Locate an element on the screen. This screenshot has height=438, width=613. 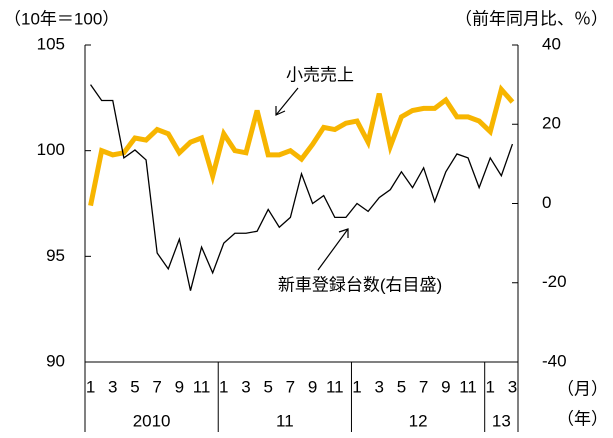
y-tick-label: 90 is located at coordinates (55, 360).